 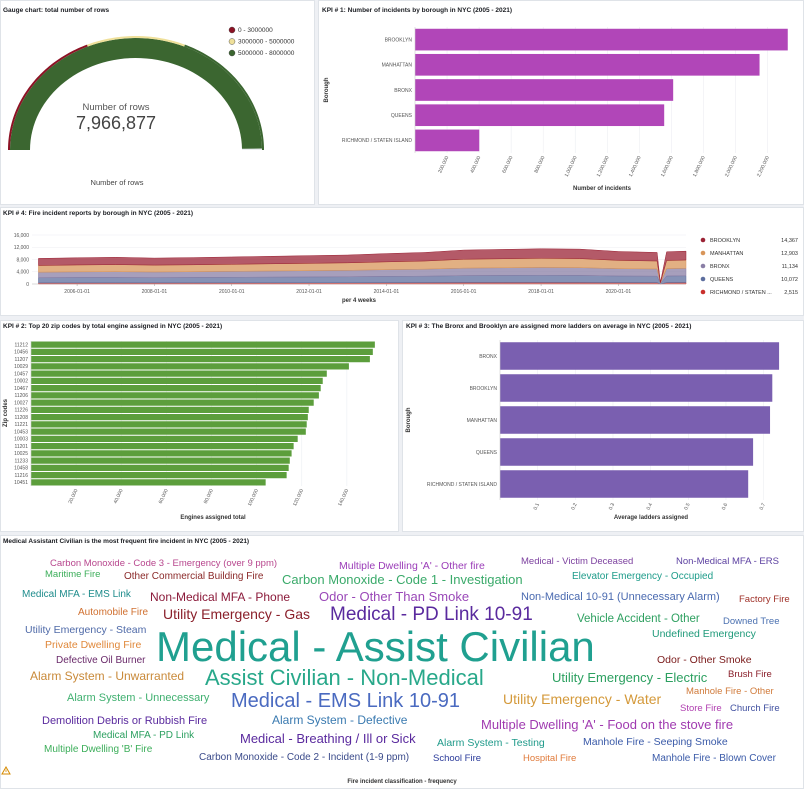 What do you see at coordinates (577, 561) in the screenshot?
I see `word: Medical - Victim Deceased` at bounding box center [577, 561].